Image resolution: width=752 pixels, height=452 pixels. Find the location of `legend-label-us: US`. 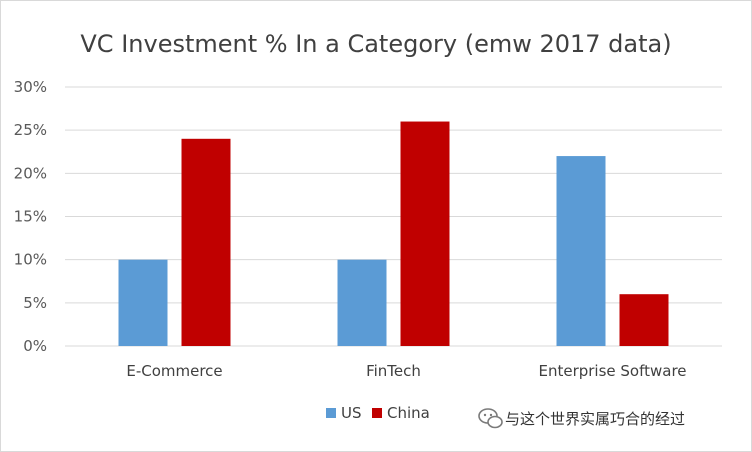

legend-label-us: US is located at coordinates (351, 413).